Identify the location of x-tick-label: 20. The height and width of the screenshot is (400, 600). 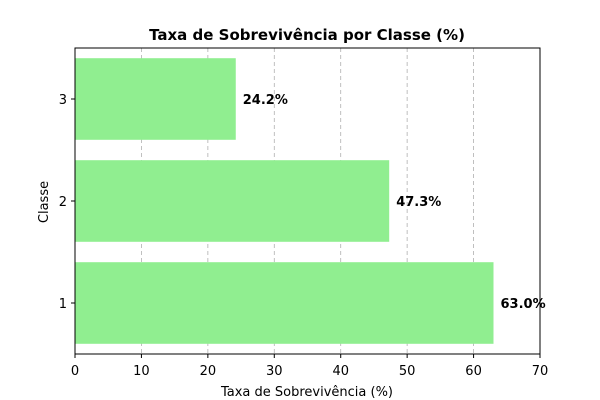
(208, 371).